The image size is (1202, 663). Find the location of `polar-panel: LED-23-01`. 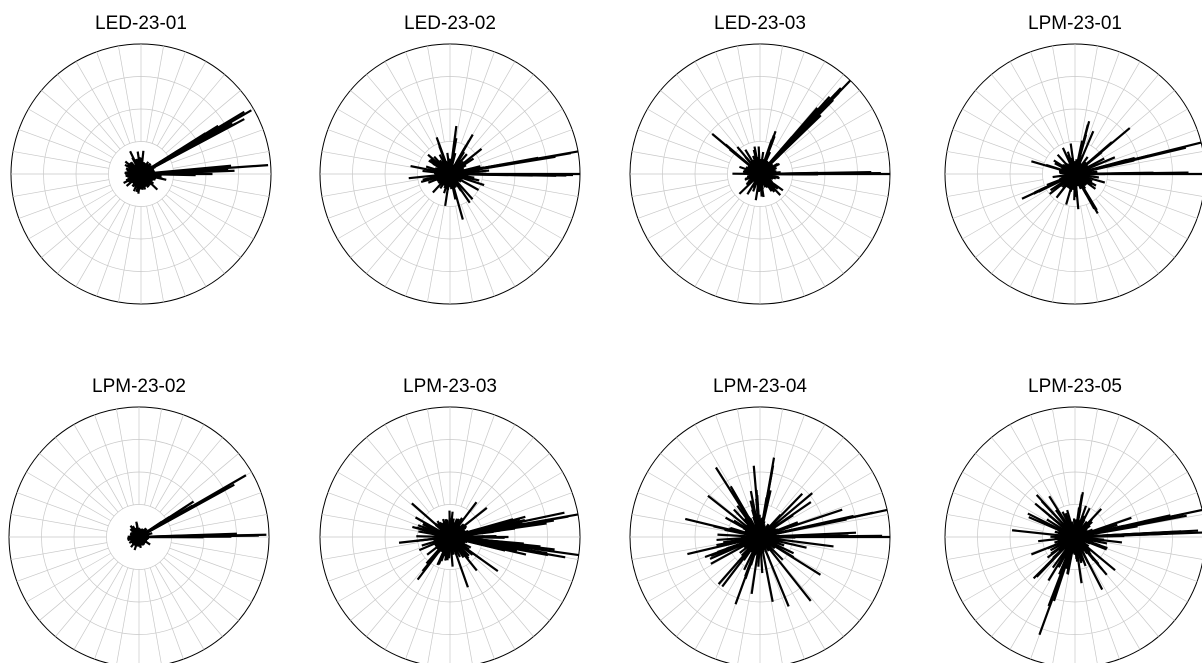

polar-panel: LED-23-01 is located at coordinates (141, 159).